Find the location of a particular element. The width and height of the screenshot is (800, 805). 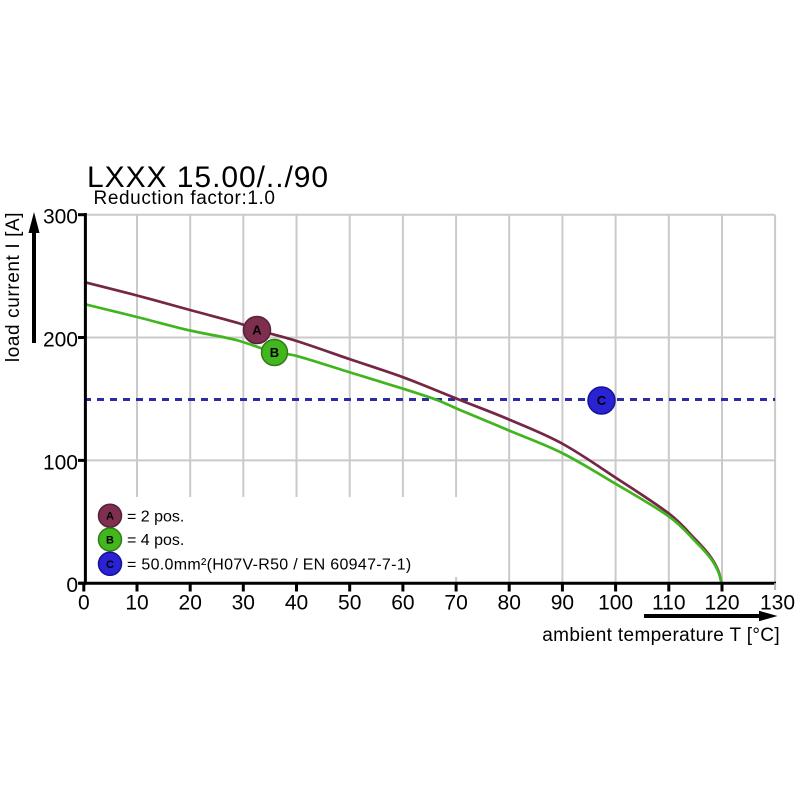

svg-text: load current I [A] is located at coordinates (13, 287).